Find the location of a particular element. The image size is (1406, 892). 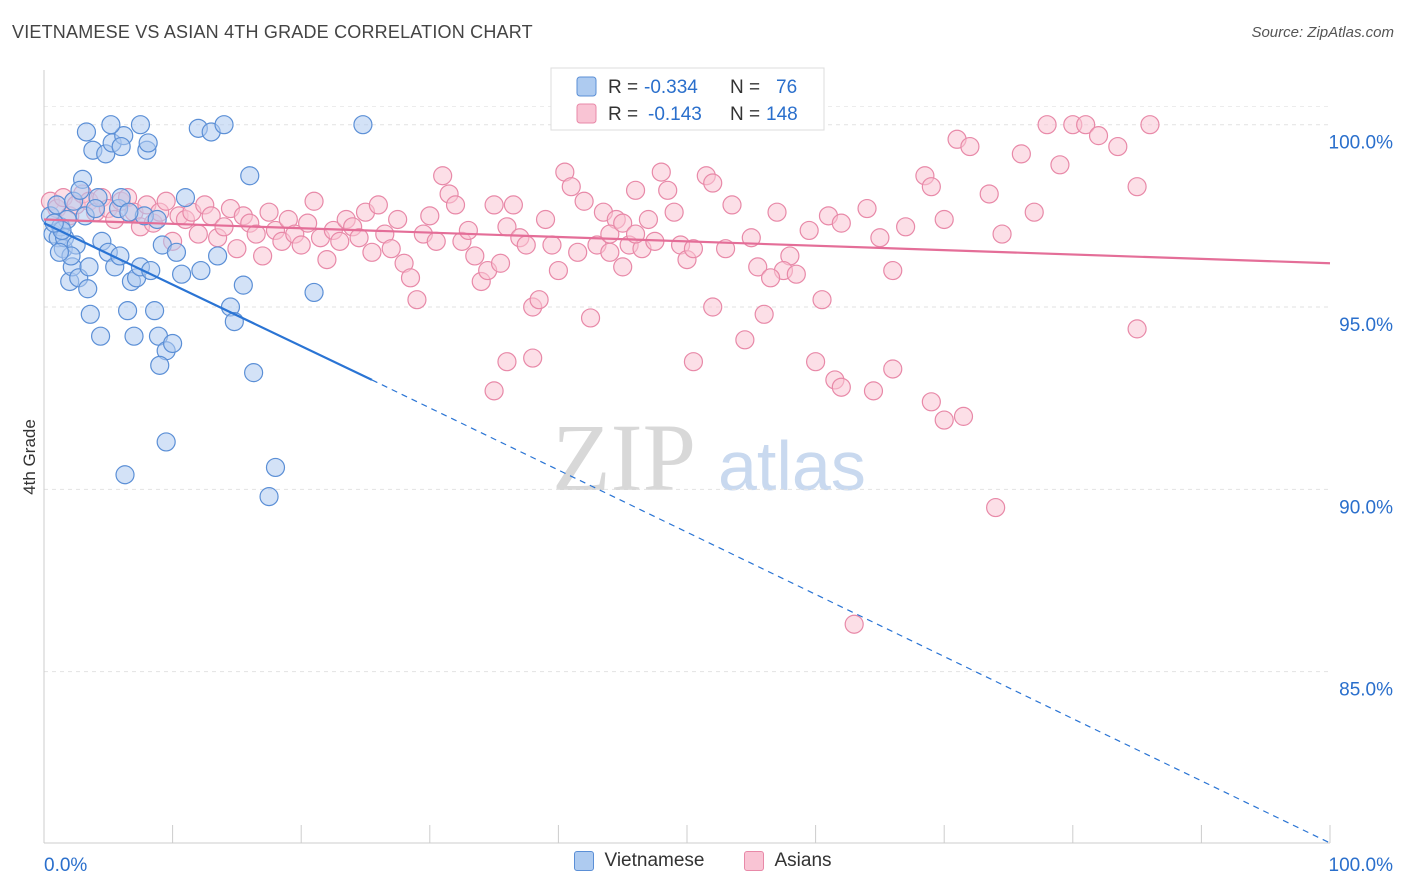

asians-n-value: 148 is located at coordinates (782, 114).